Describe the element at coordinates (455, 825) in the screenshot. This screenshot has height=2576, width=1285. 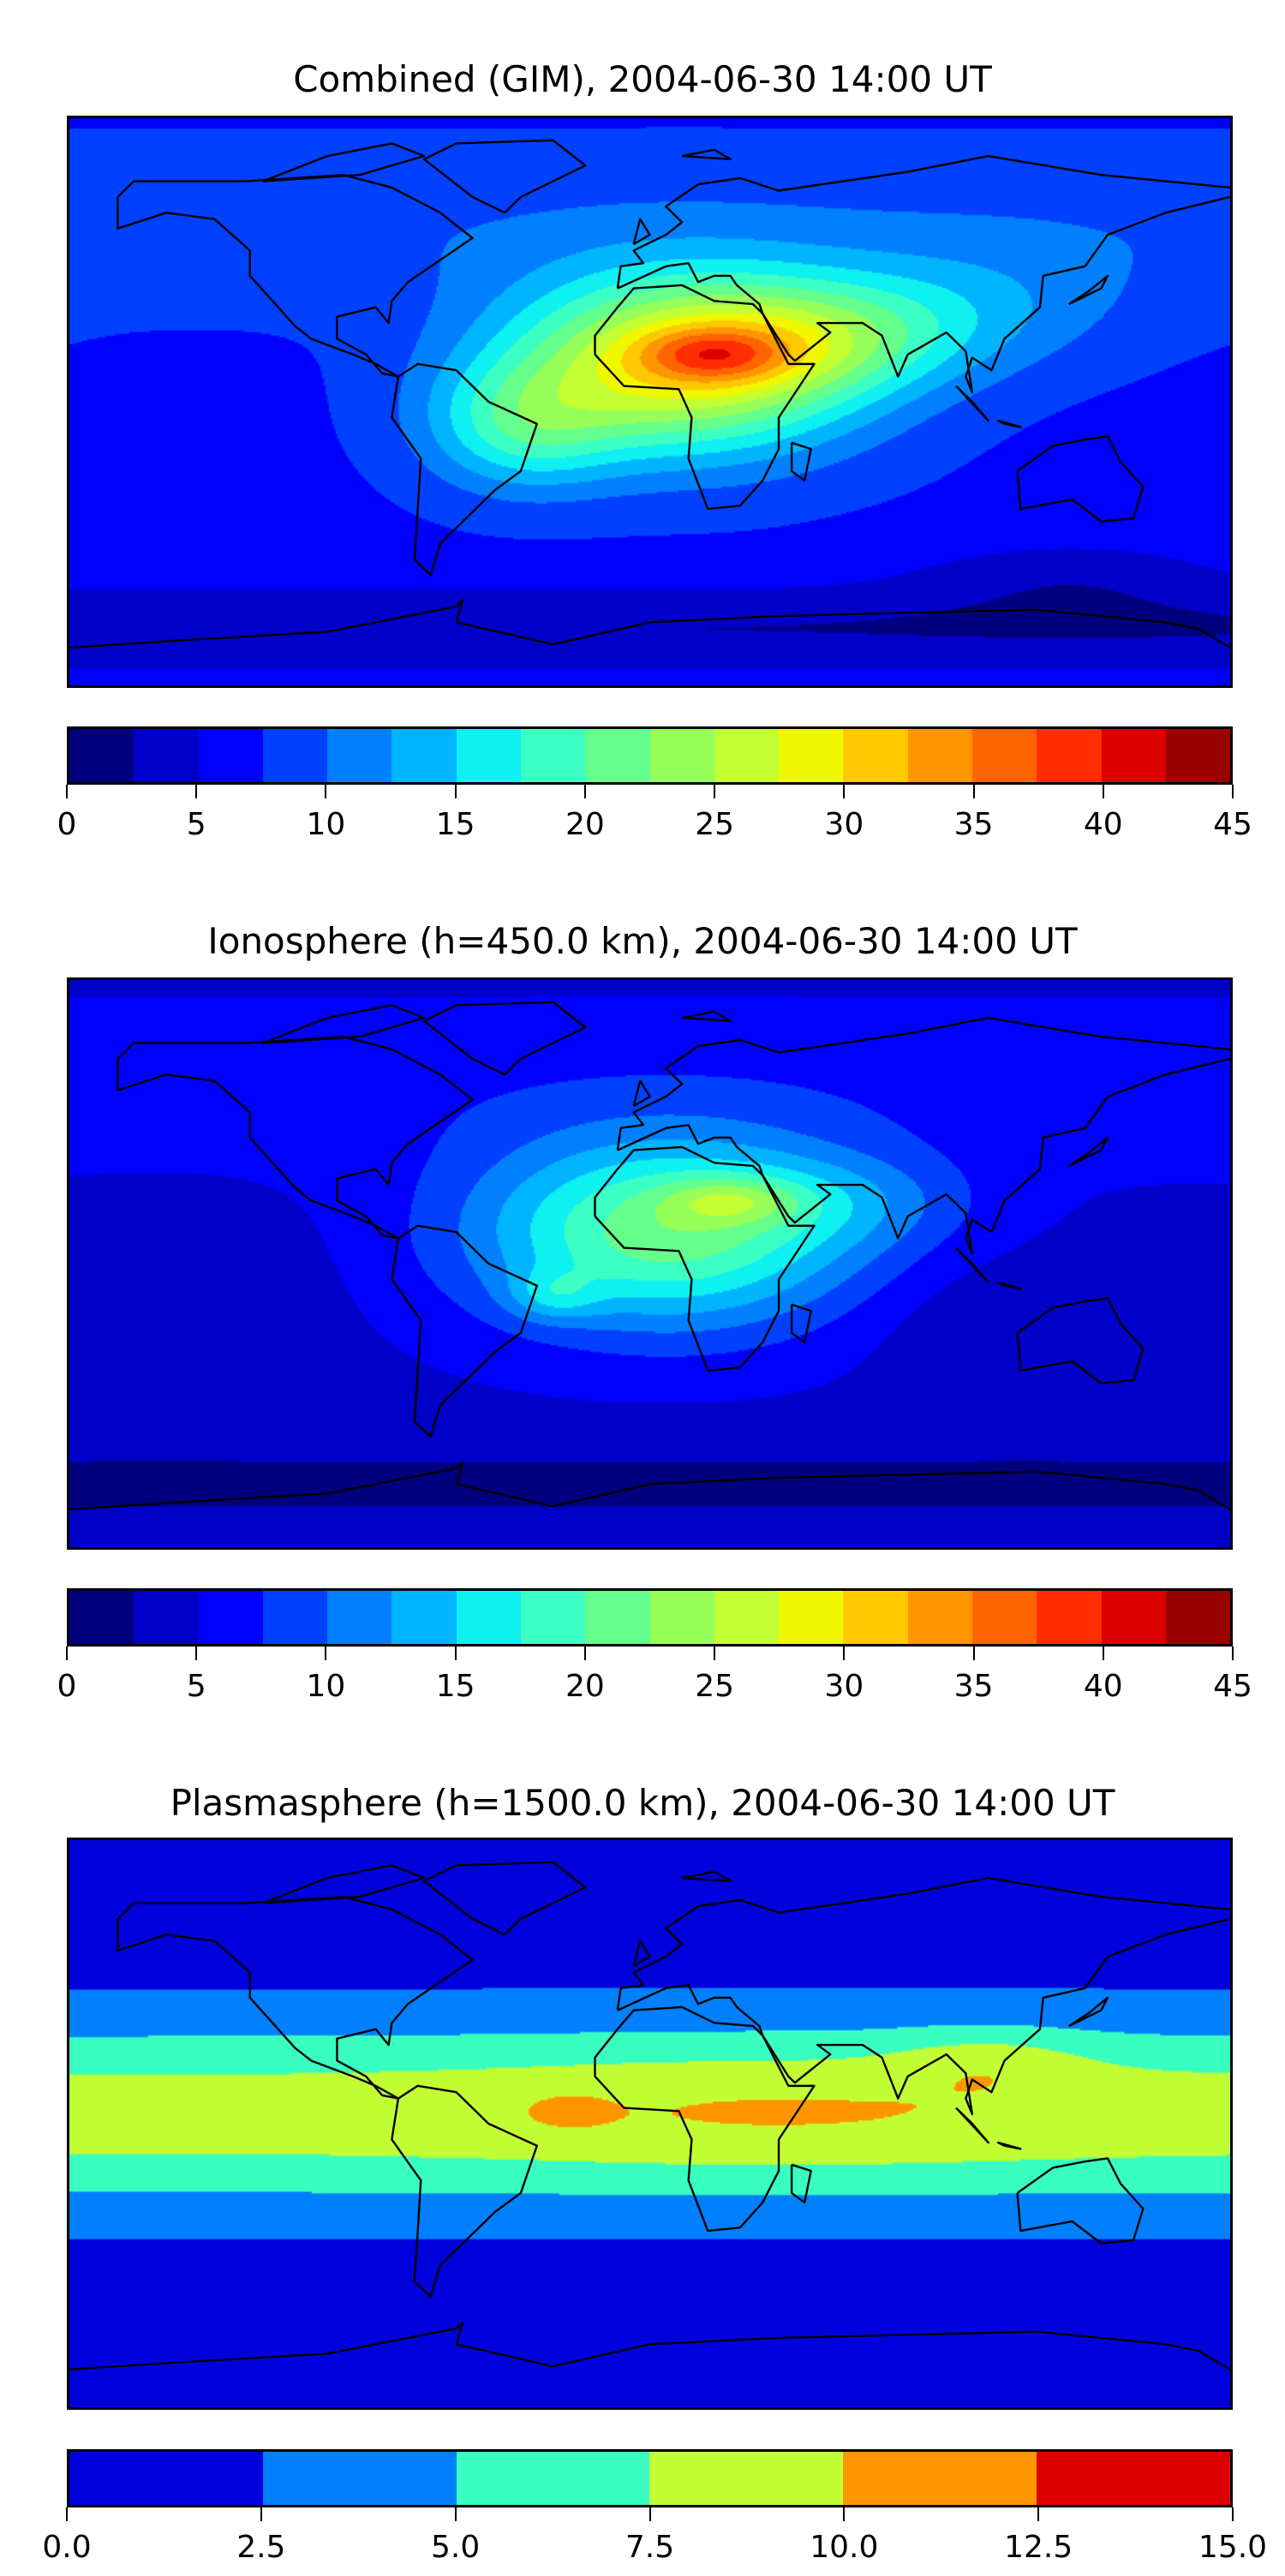
I see `tick-label: 15` at that location.